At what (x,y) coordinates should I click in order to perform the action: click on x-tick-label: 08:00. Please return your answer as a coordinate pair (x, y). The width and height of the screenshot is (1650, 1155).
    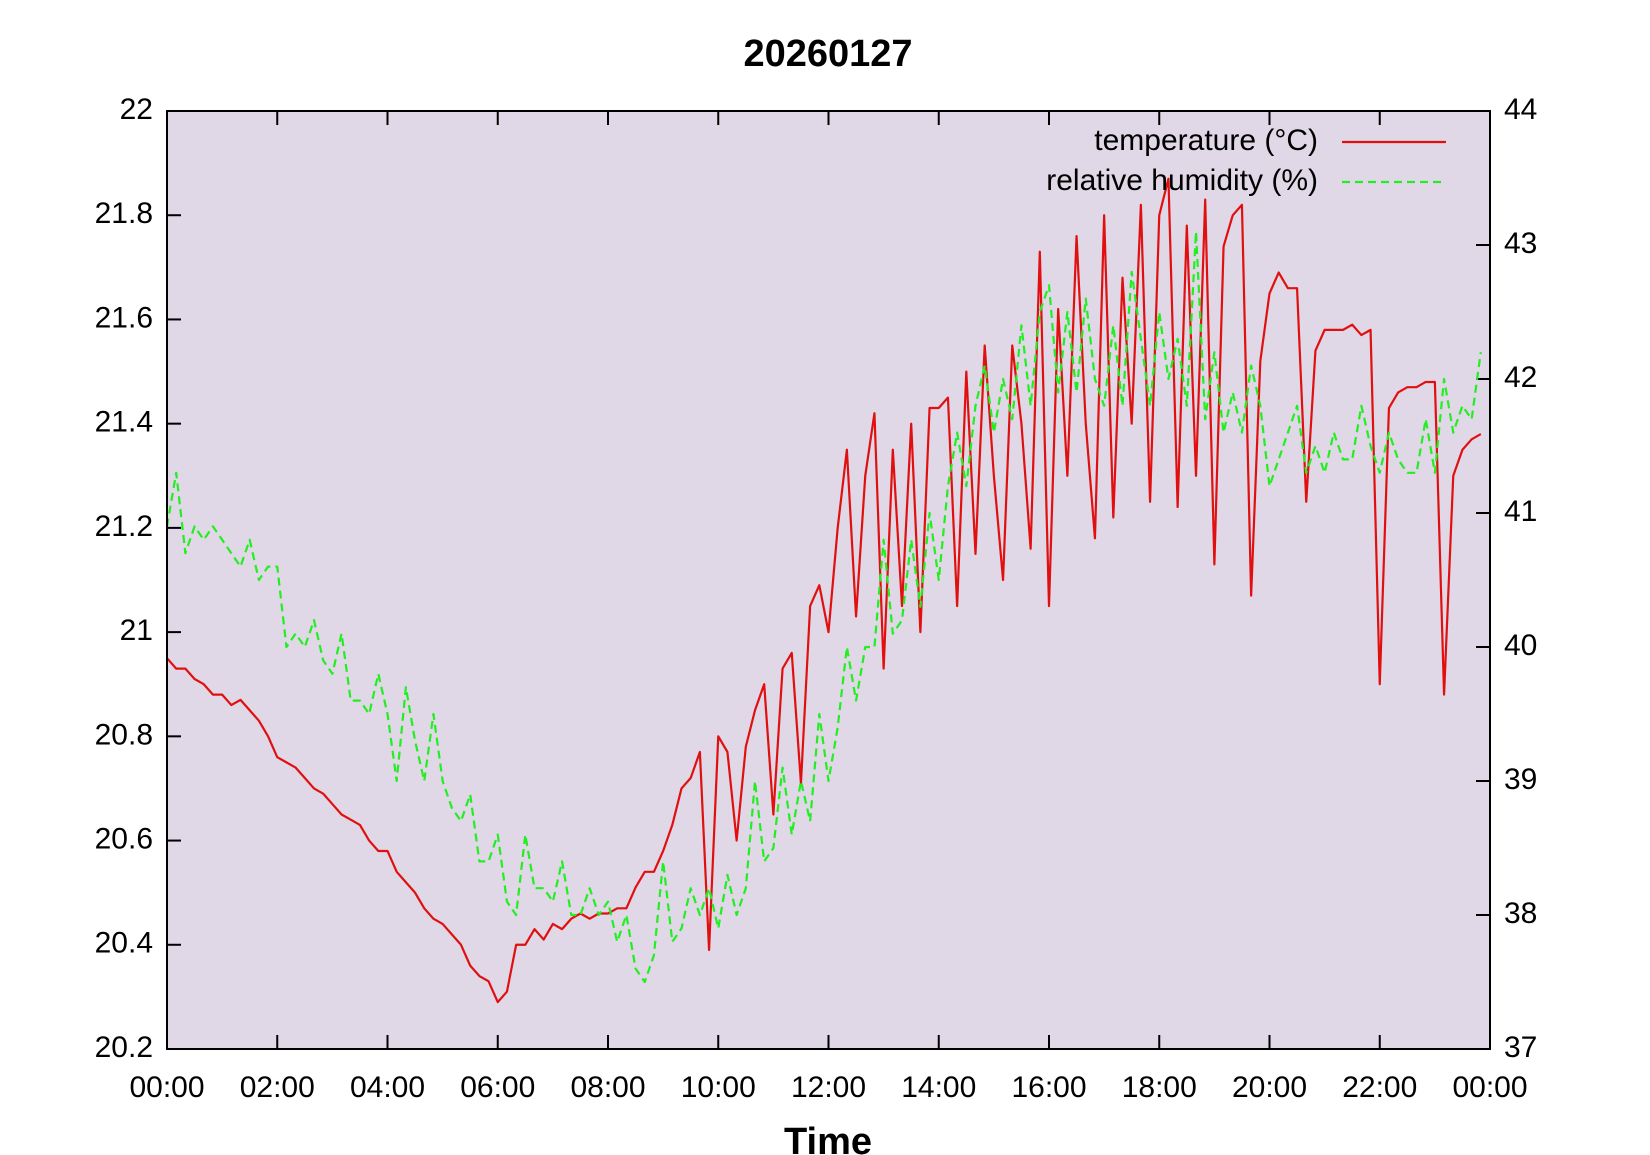
    Looking at the image, I should click on (607, 1087).